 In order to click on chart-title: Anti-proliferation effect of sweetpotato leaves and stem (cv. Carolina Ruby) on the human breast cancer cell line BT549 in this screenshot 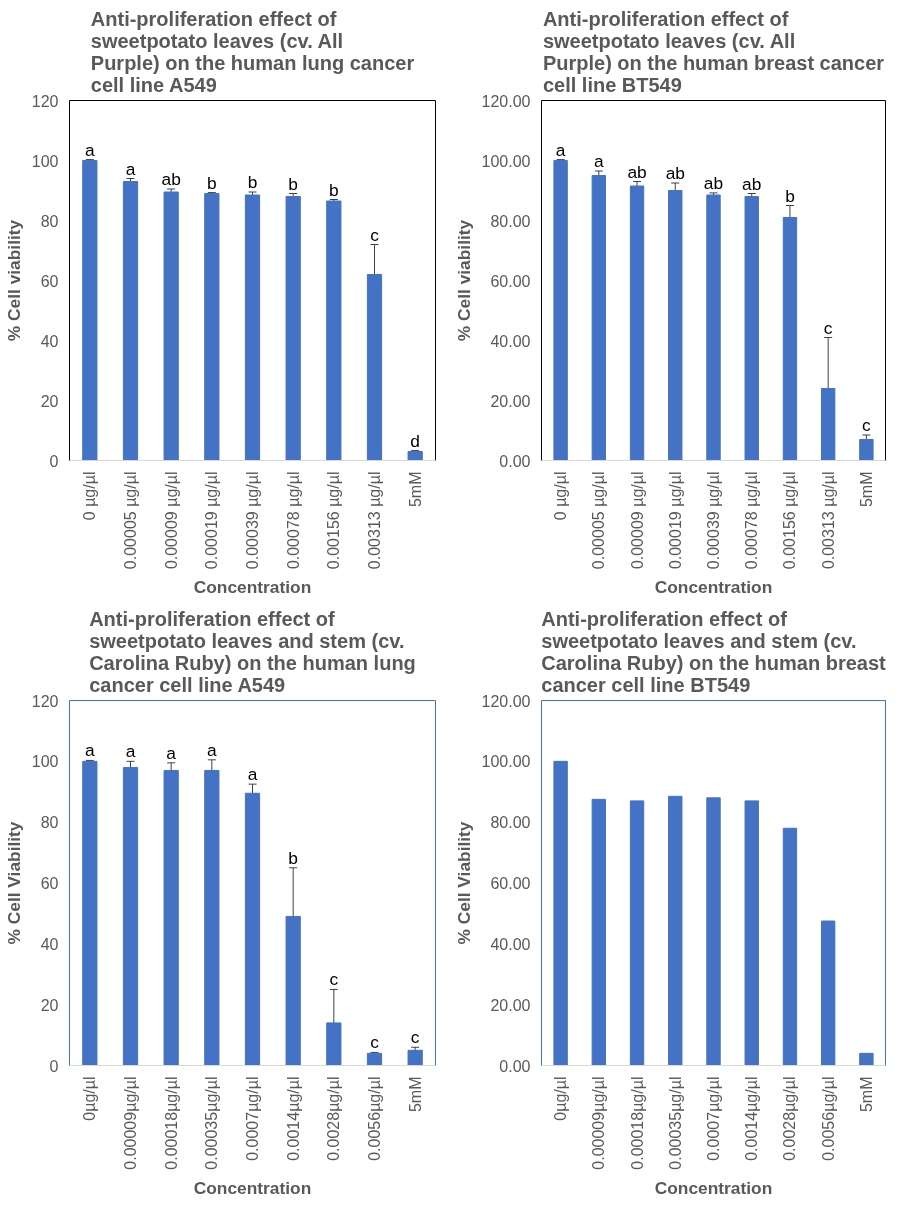, I will do `click(714, 651)`.